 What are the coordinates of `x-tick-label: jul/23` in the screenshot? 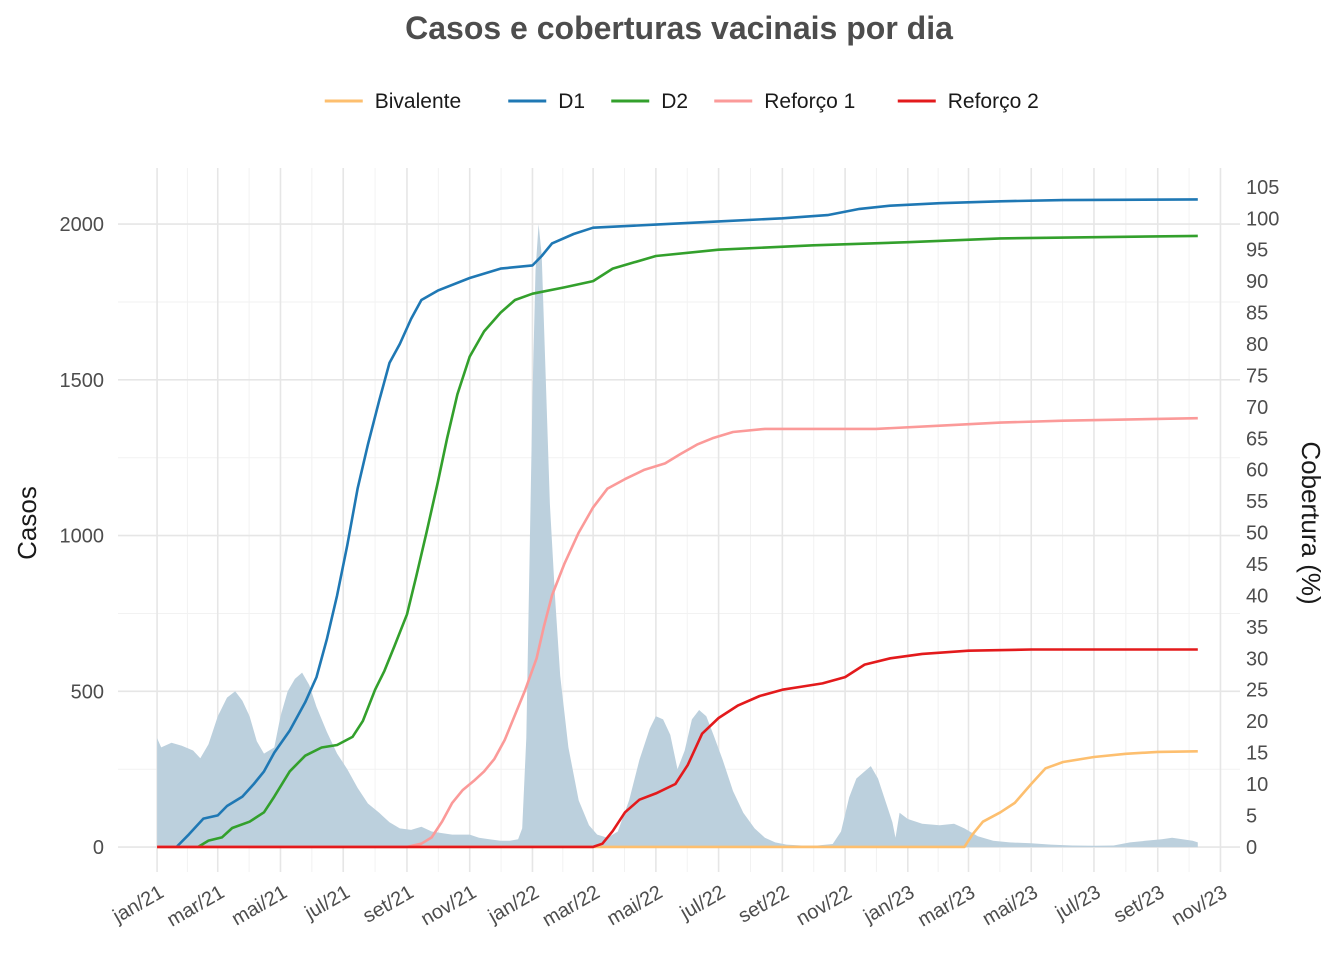 It's located at (1077, 902).